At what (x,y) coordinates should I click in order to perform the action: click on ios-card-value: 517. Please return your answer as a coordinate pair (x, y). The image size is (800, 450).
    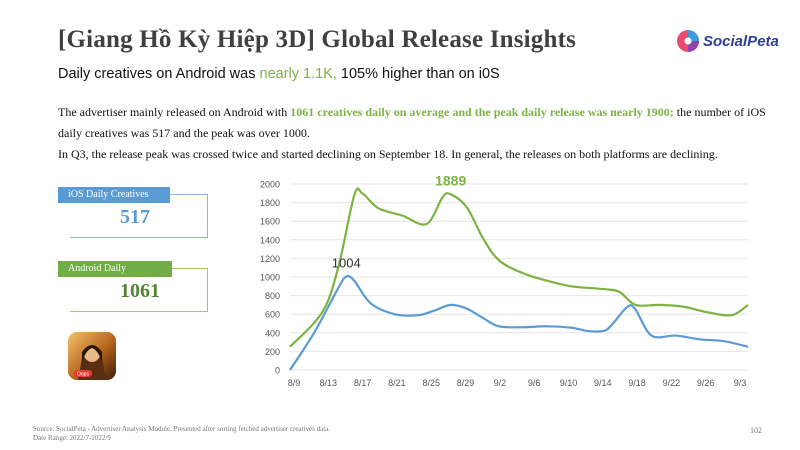
    Looking at the image, I should click on (135, 217).